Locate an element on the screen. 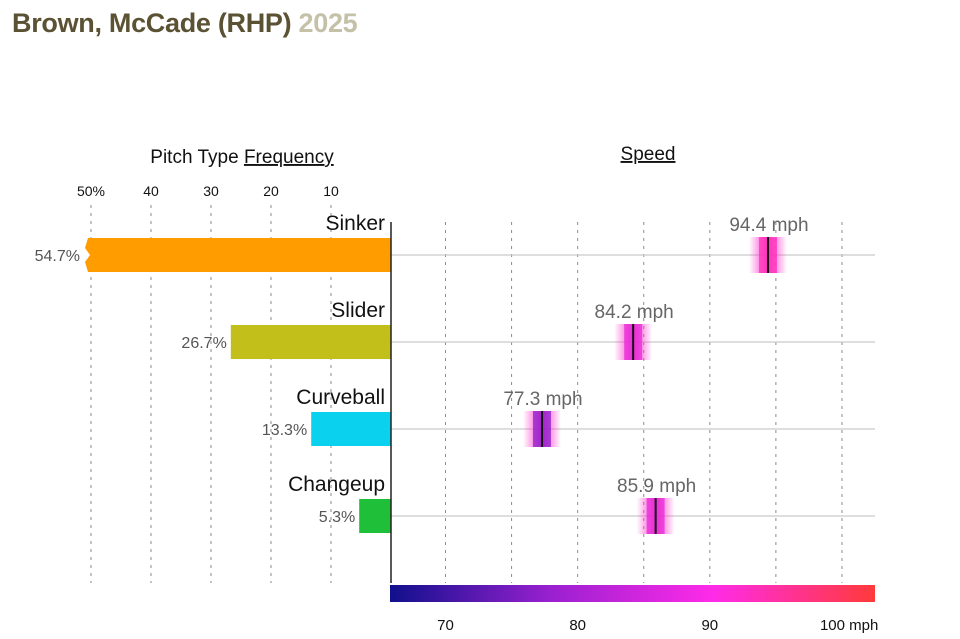 Image resolution: width=960 pixels, height=639 pixels. speed-value-label-slider: 84.2 mph is located at coordinates (634, 312).